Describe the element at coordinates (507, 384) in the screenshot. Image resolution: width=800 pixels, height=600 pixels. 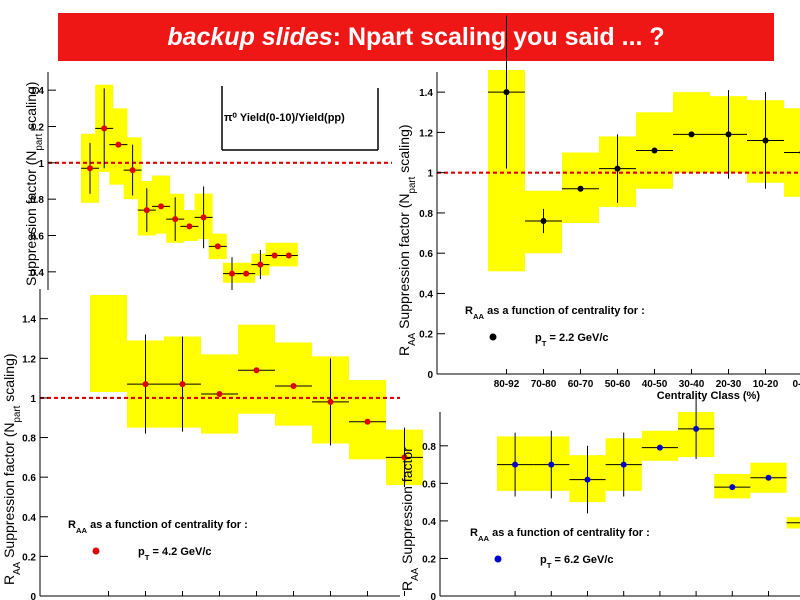
I see `x-tick-label: 80-92` at that location.